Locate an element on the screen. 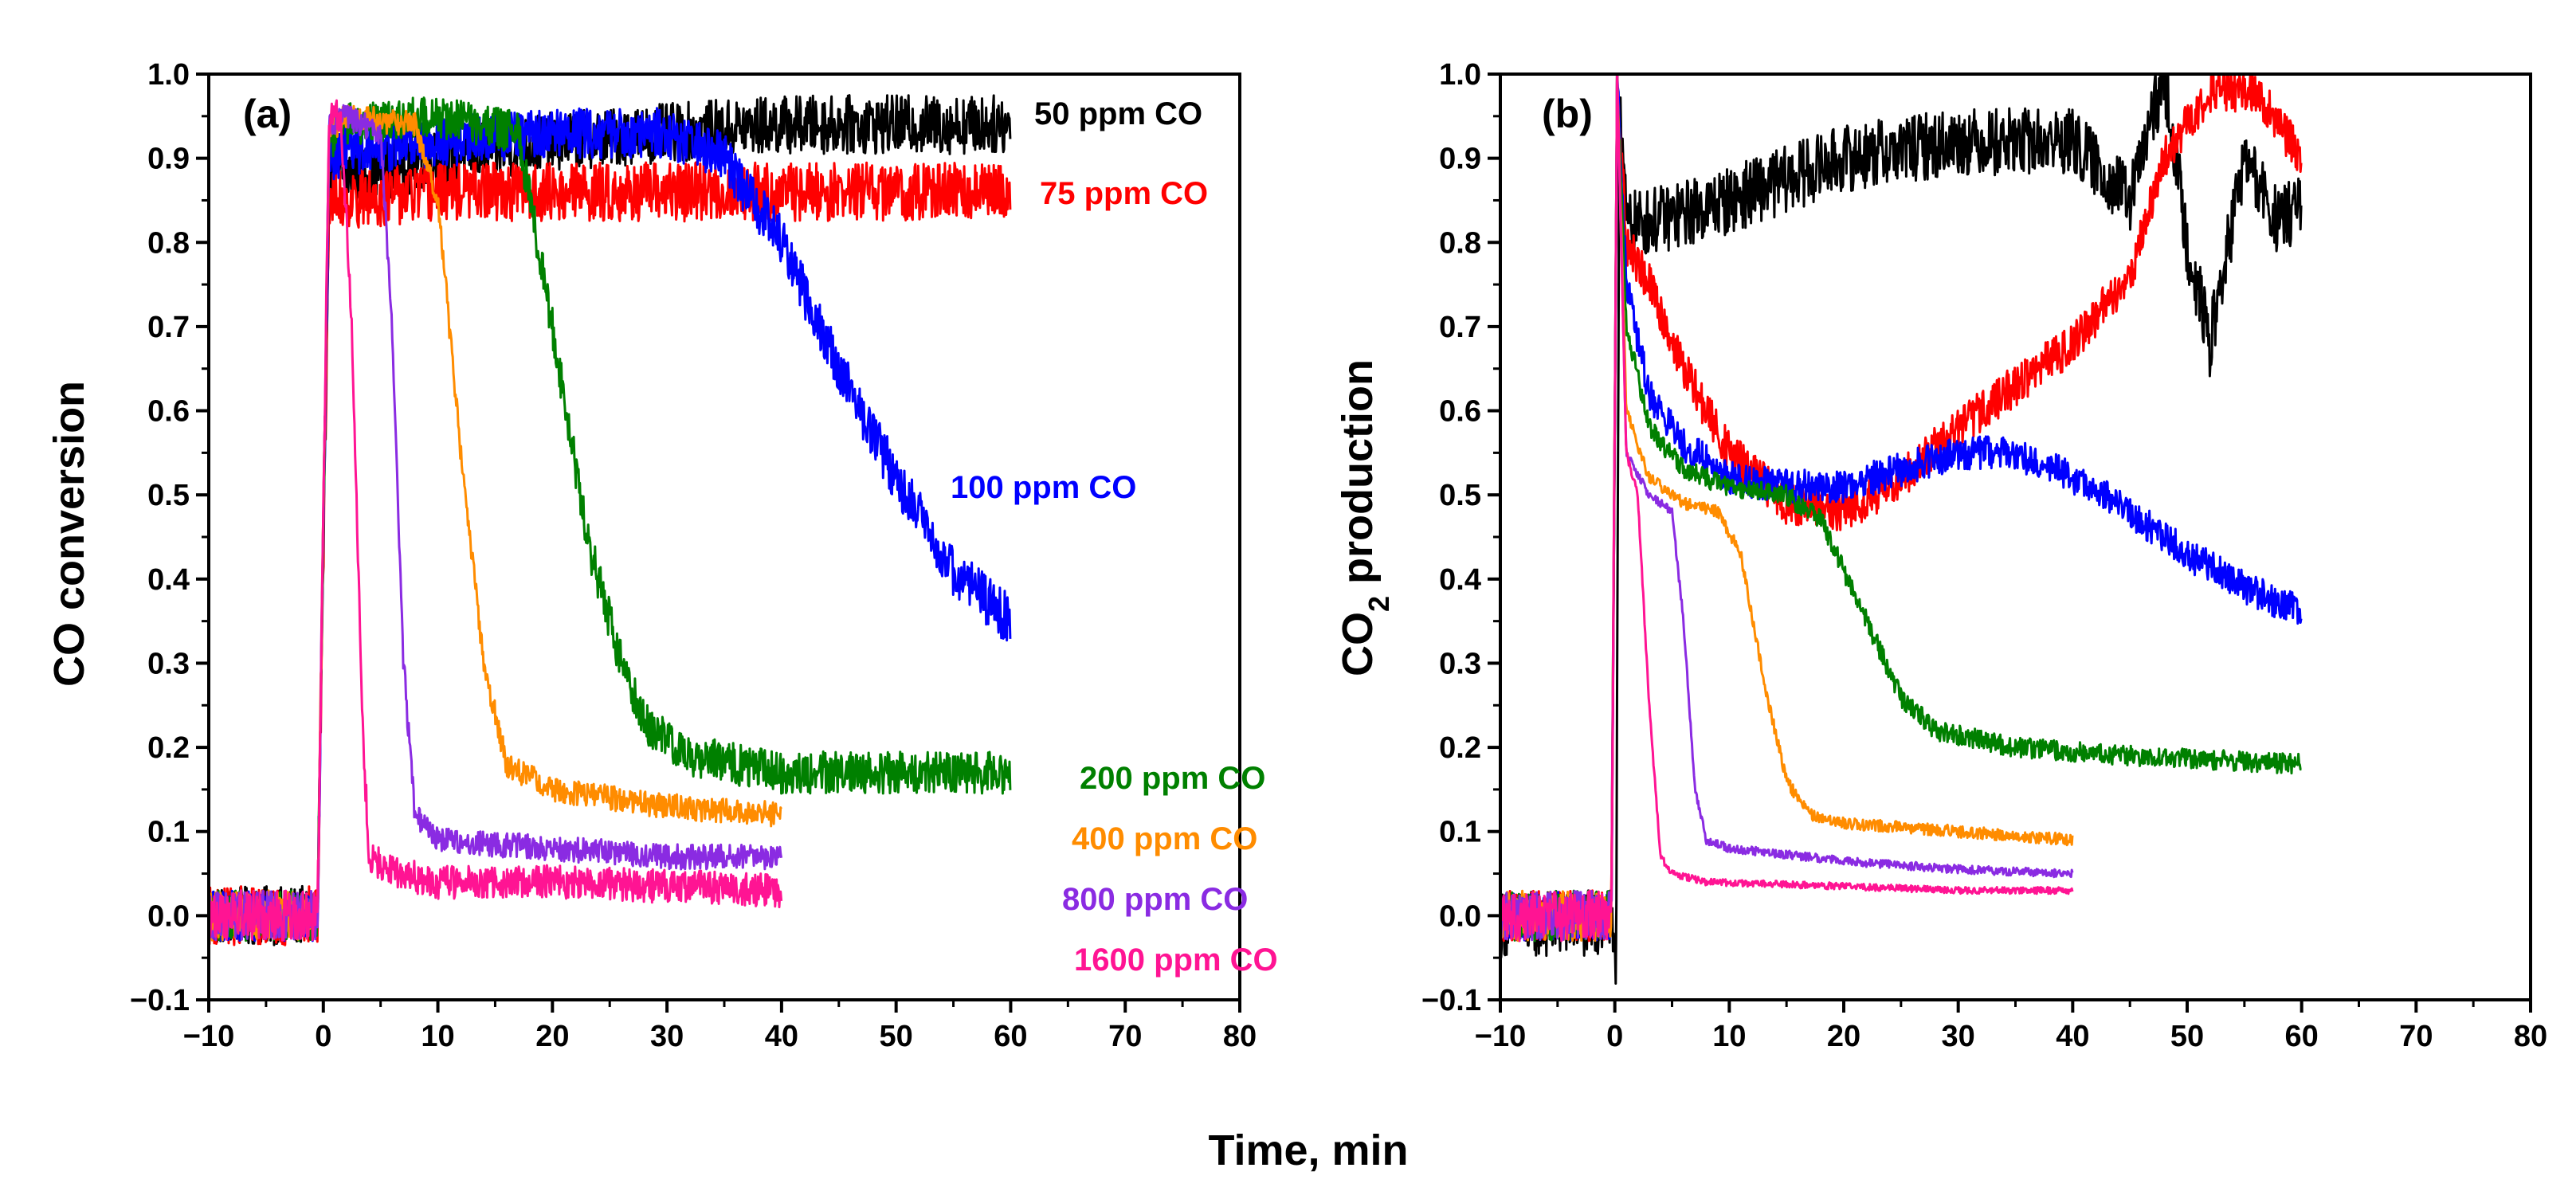  panel-b-y-axis-title-main: CO is located at coordinates (1358, 644).